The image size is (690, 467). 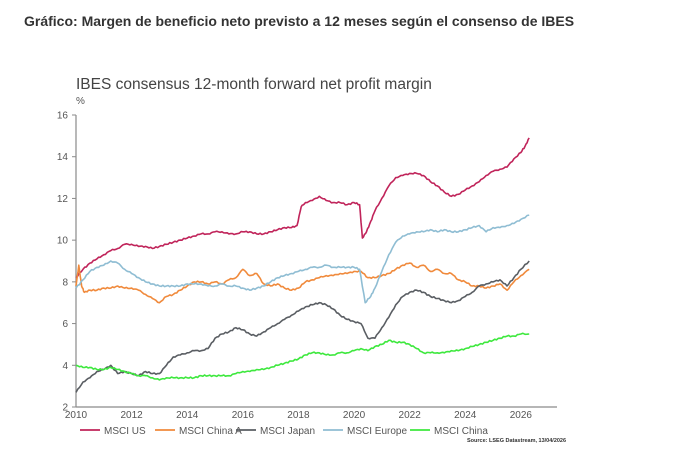 What do you see at coordinates (465, 415) in the screenshot?
I see `x-tick-label: 2024` at bounding box center [465, 415].